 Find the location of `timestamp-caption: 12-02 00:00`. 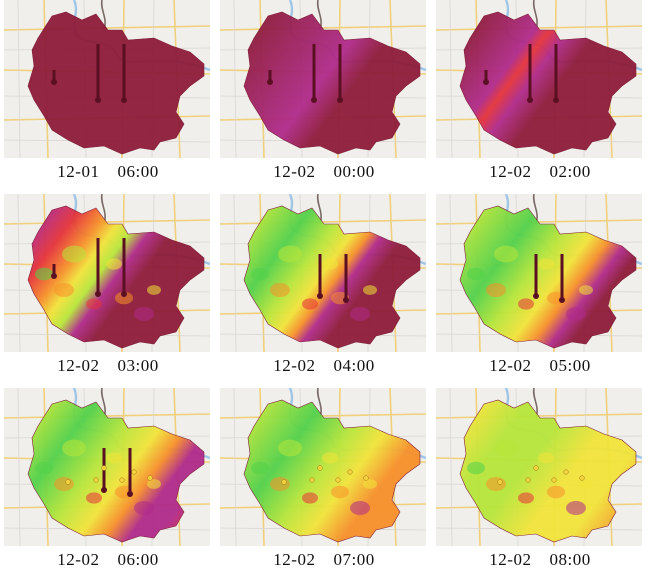

timestamp-caption: 12-02 00:00 is located at coordinates (324, 172).